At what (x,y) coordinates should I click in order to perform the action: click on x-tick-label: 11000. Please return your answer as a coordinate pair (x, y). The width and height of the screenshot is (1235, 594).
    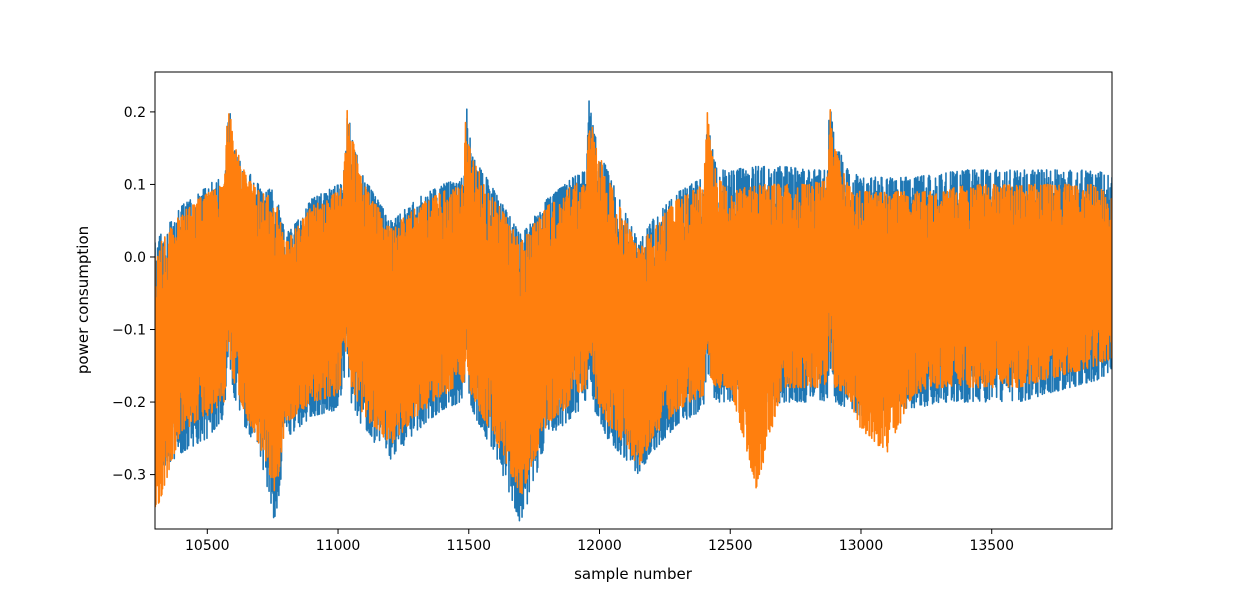
    Looking at the image, I should click on (338, 546).